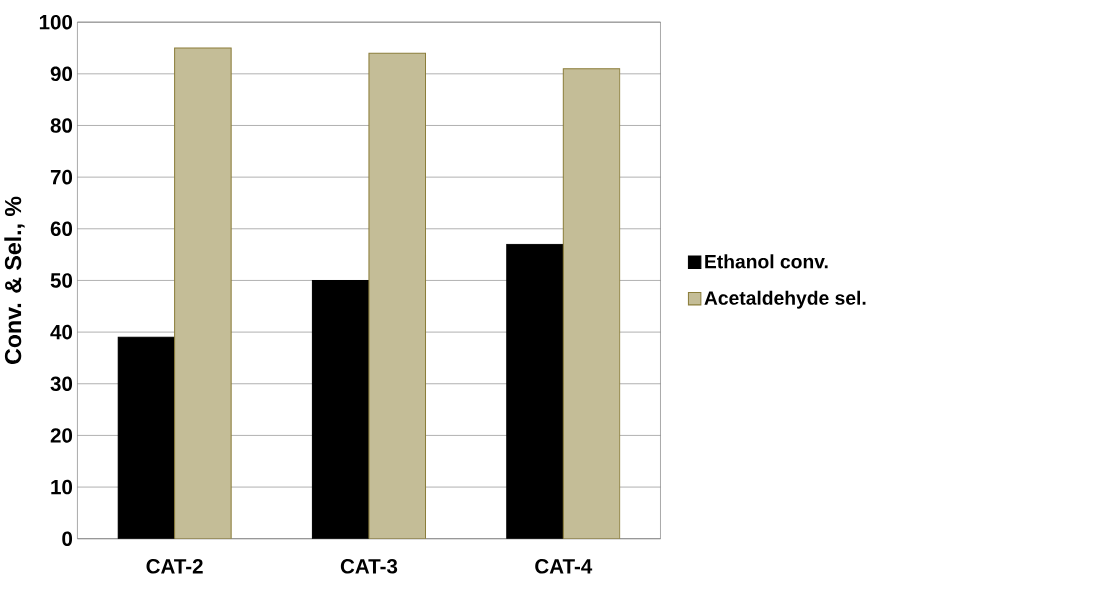  What do you see at coordinates (785, 299) in the screenshot?
I see `legend-label: Acetaldehyde sel.` at bounding box center [785, 299].